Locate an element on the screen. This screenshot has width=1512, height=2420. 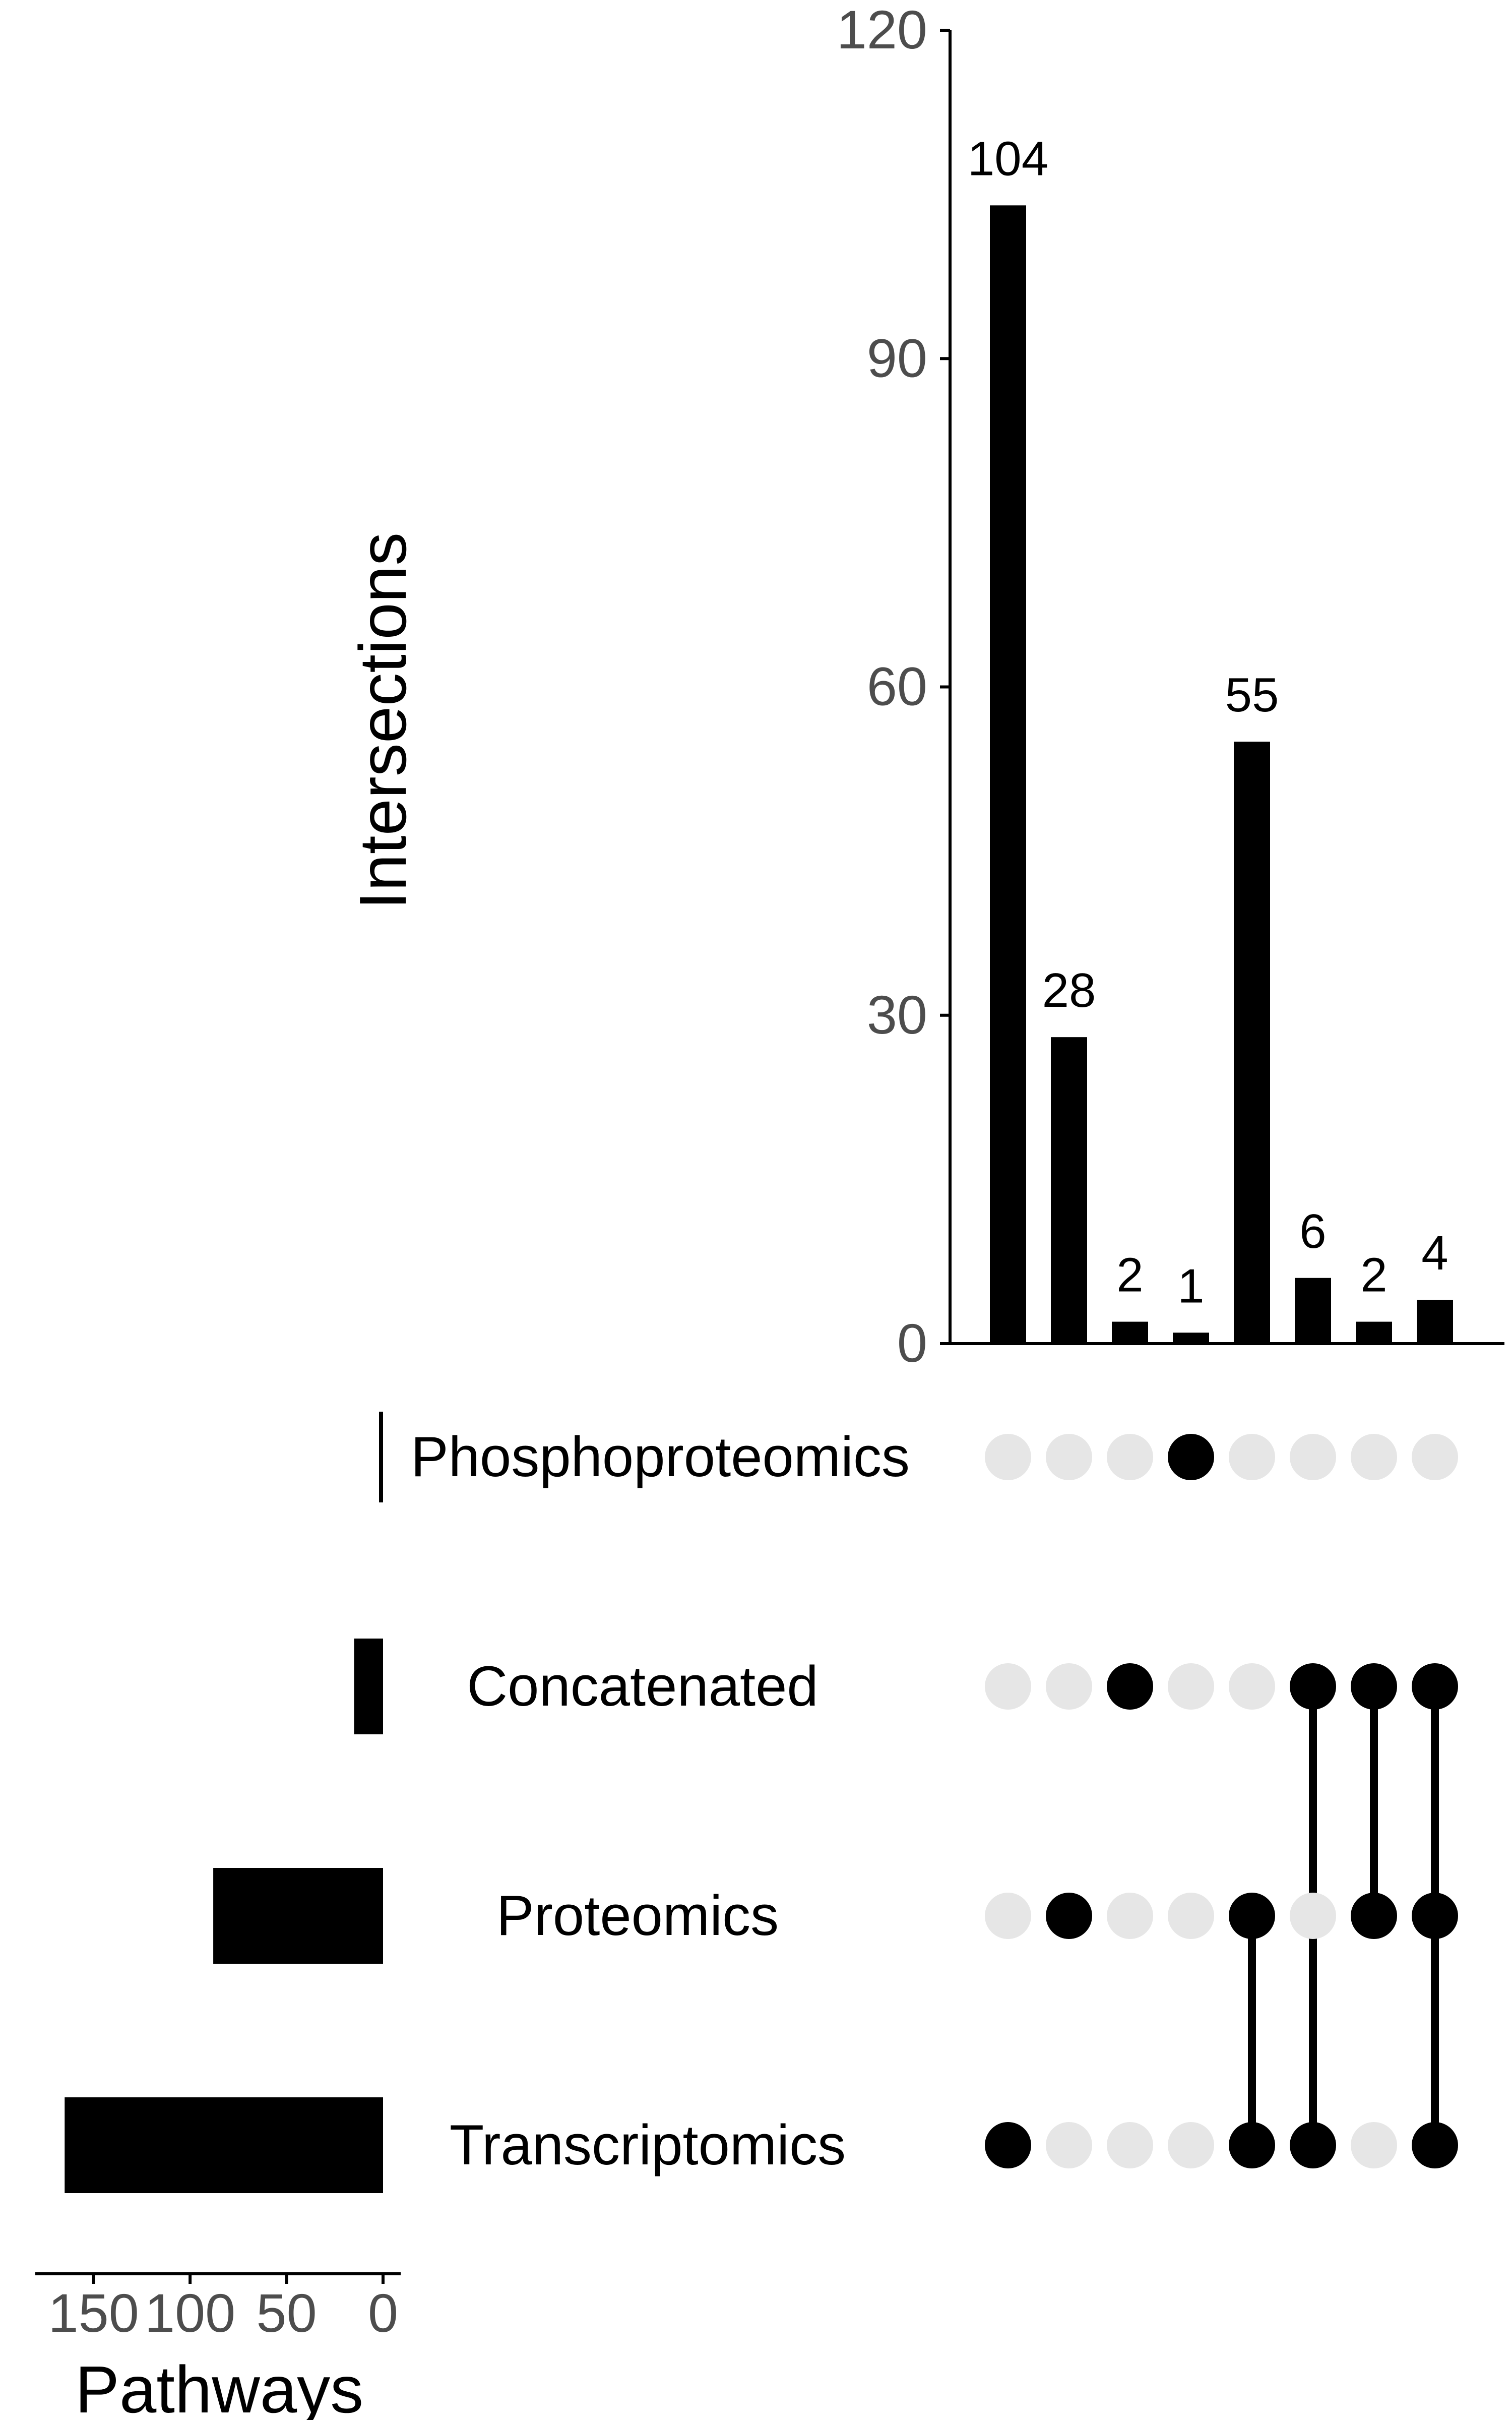
intersection-bar-label: 6 is located at coordinates (1312, 1231).